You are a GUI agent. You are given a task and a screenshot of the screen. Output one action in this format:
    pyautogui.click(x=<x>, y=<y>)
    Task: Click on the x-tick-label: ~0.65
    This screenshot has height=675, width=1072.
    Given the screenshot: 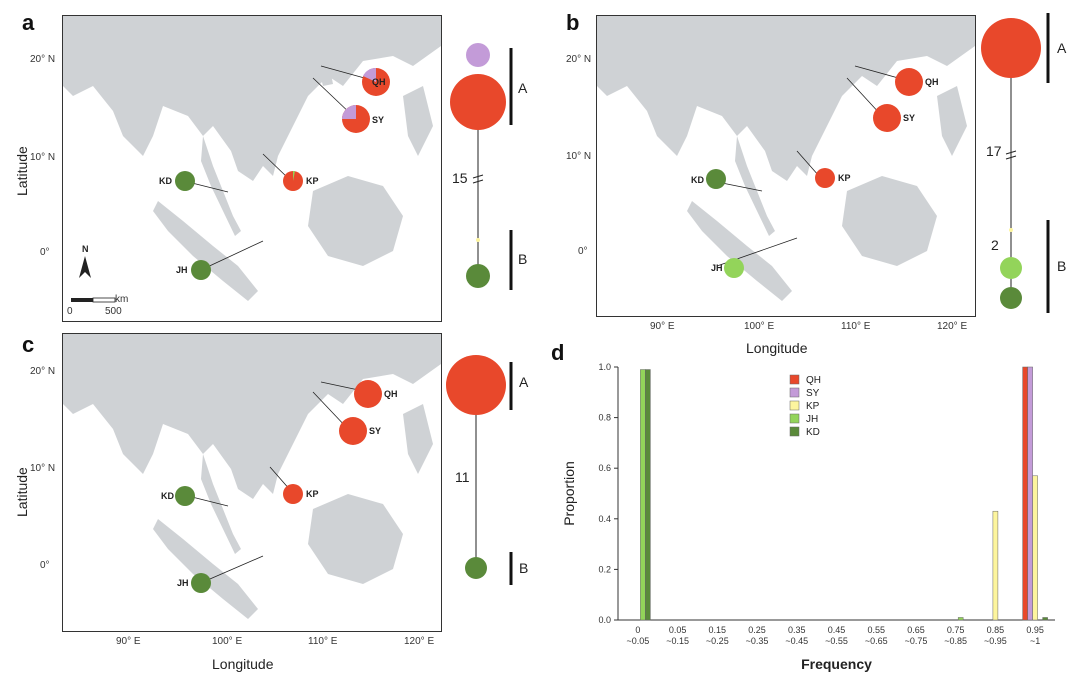 What is the action you would take?
    pyautogui.click(x=876, y=641)
    